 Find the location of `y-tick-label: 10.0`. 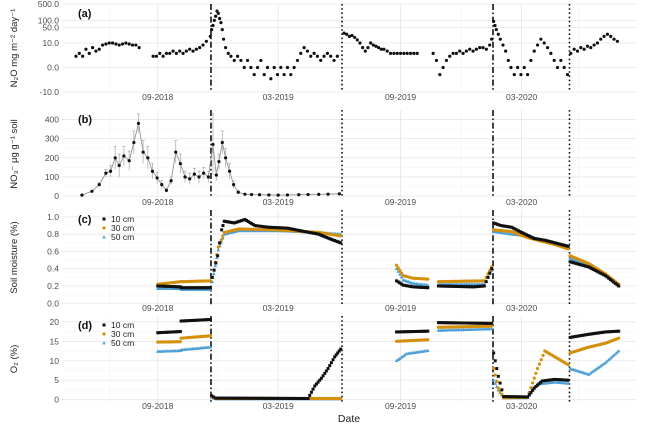

y-tick-label: 10.0 is located at coordinates (50, 43).